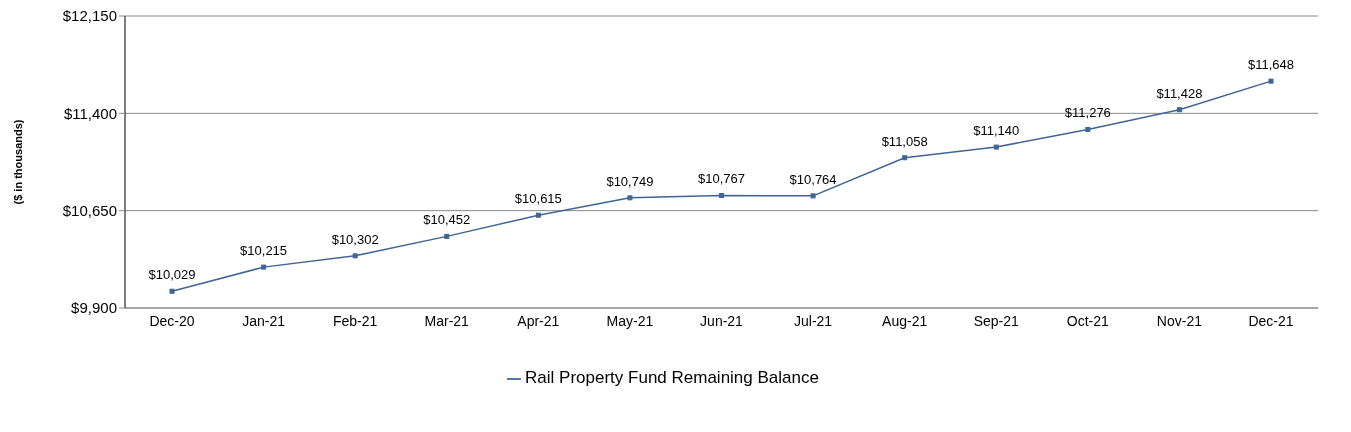  Describe the element at coordinates (1271, 320) in the screenshot. I see `x-tick-label: Dec-21` at that location.